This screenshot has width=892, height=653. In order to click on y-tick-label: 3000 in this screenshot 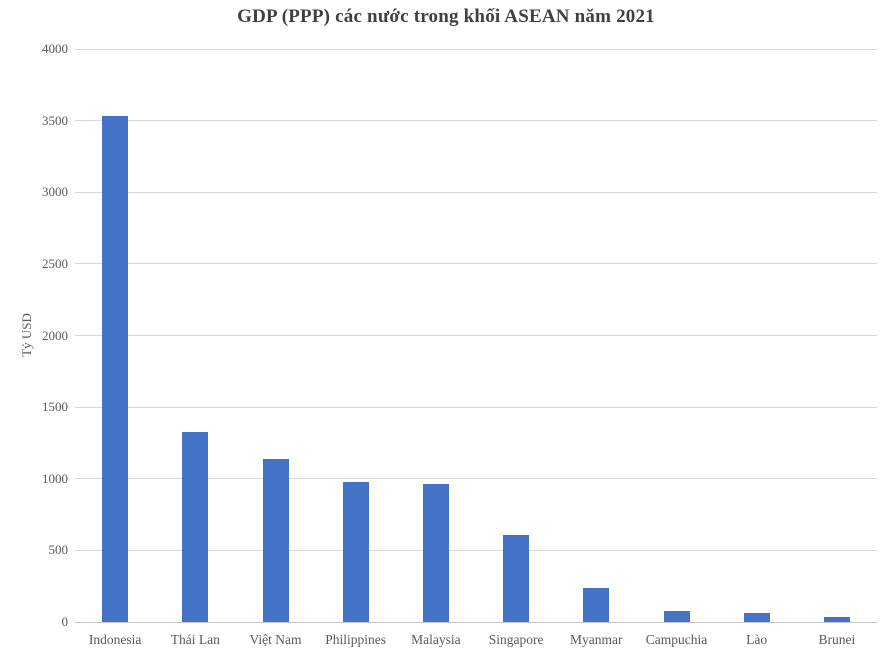, I will do `click(55, 192)`.